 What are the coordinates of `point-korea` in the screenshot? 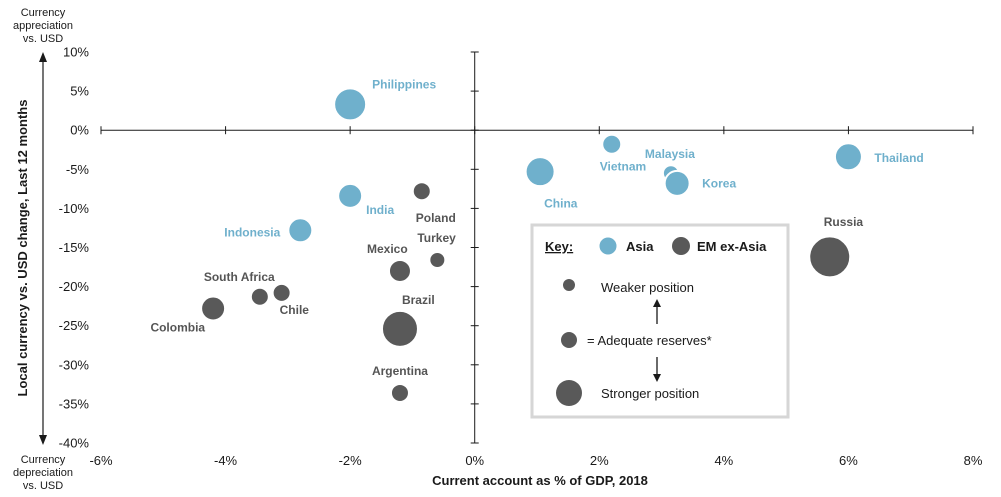 It's located at (677, 183).